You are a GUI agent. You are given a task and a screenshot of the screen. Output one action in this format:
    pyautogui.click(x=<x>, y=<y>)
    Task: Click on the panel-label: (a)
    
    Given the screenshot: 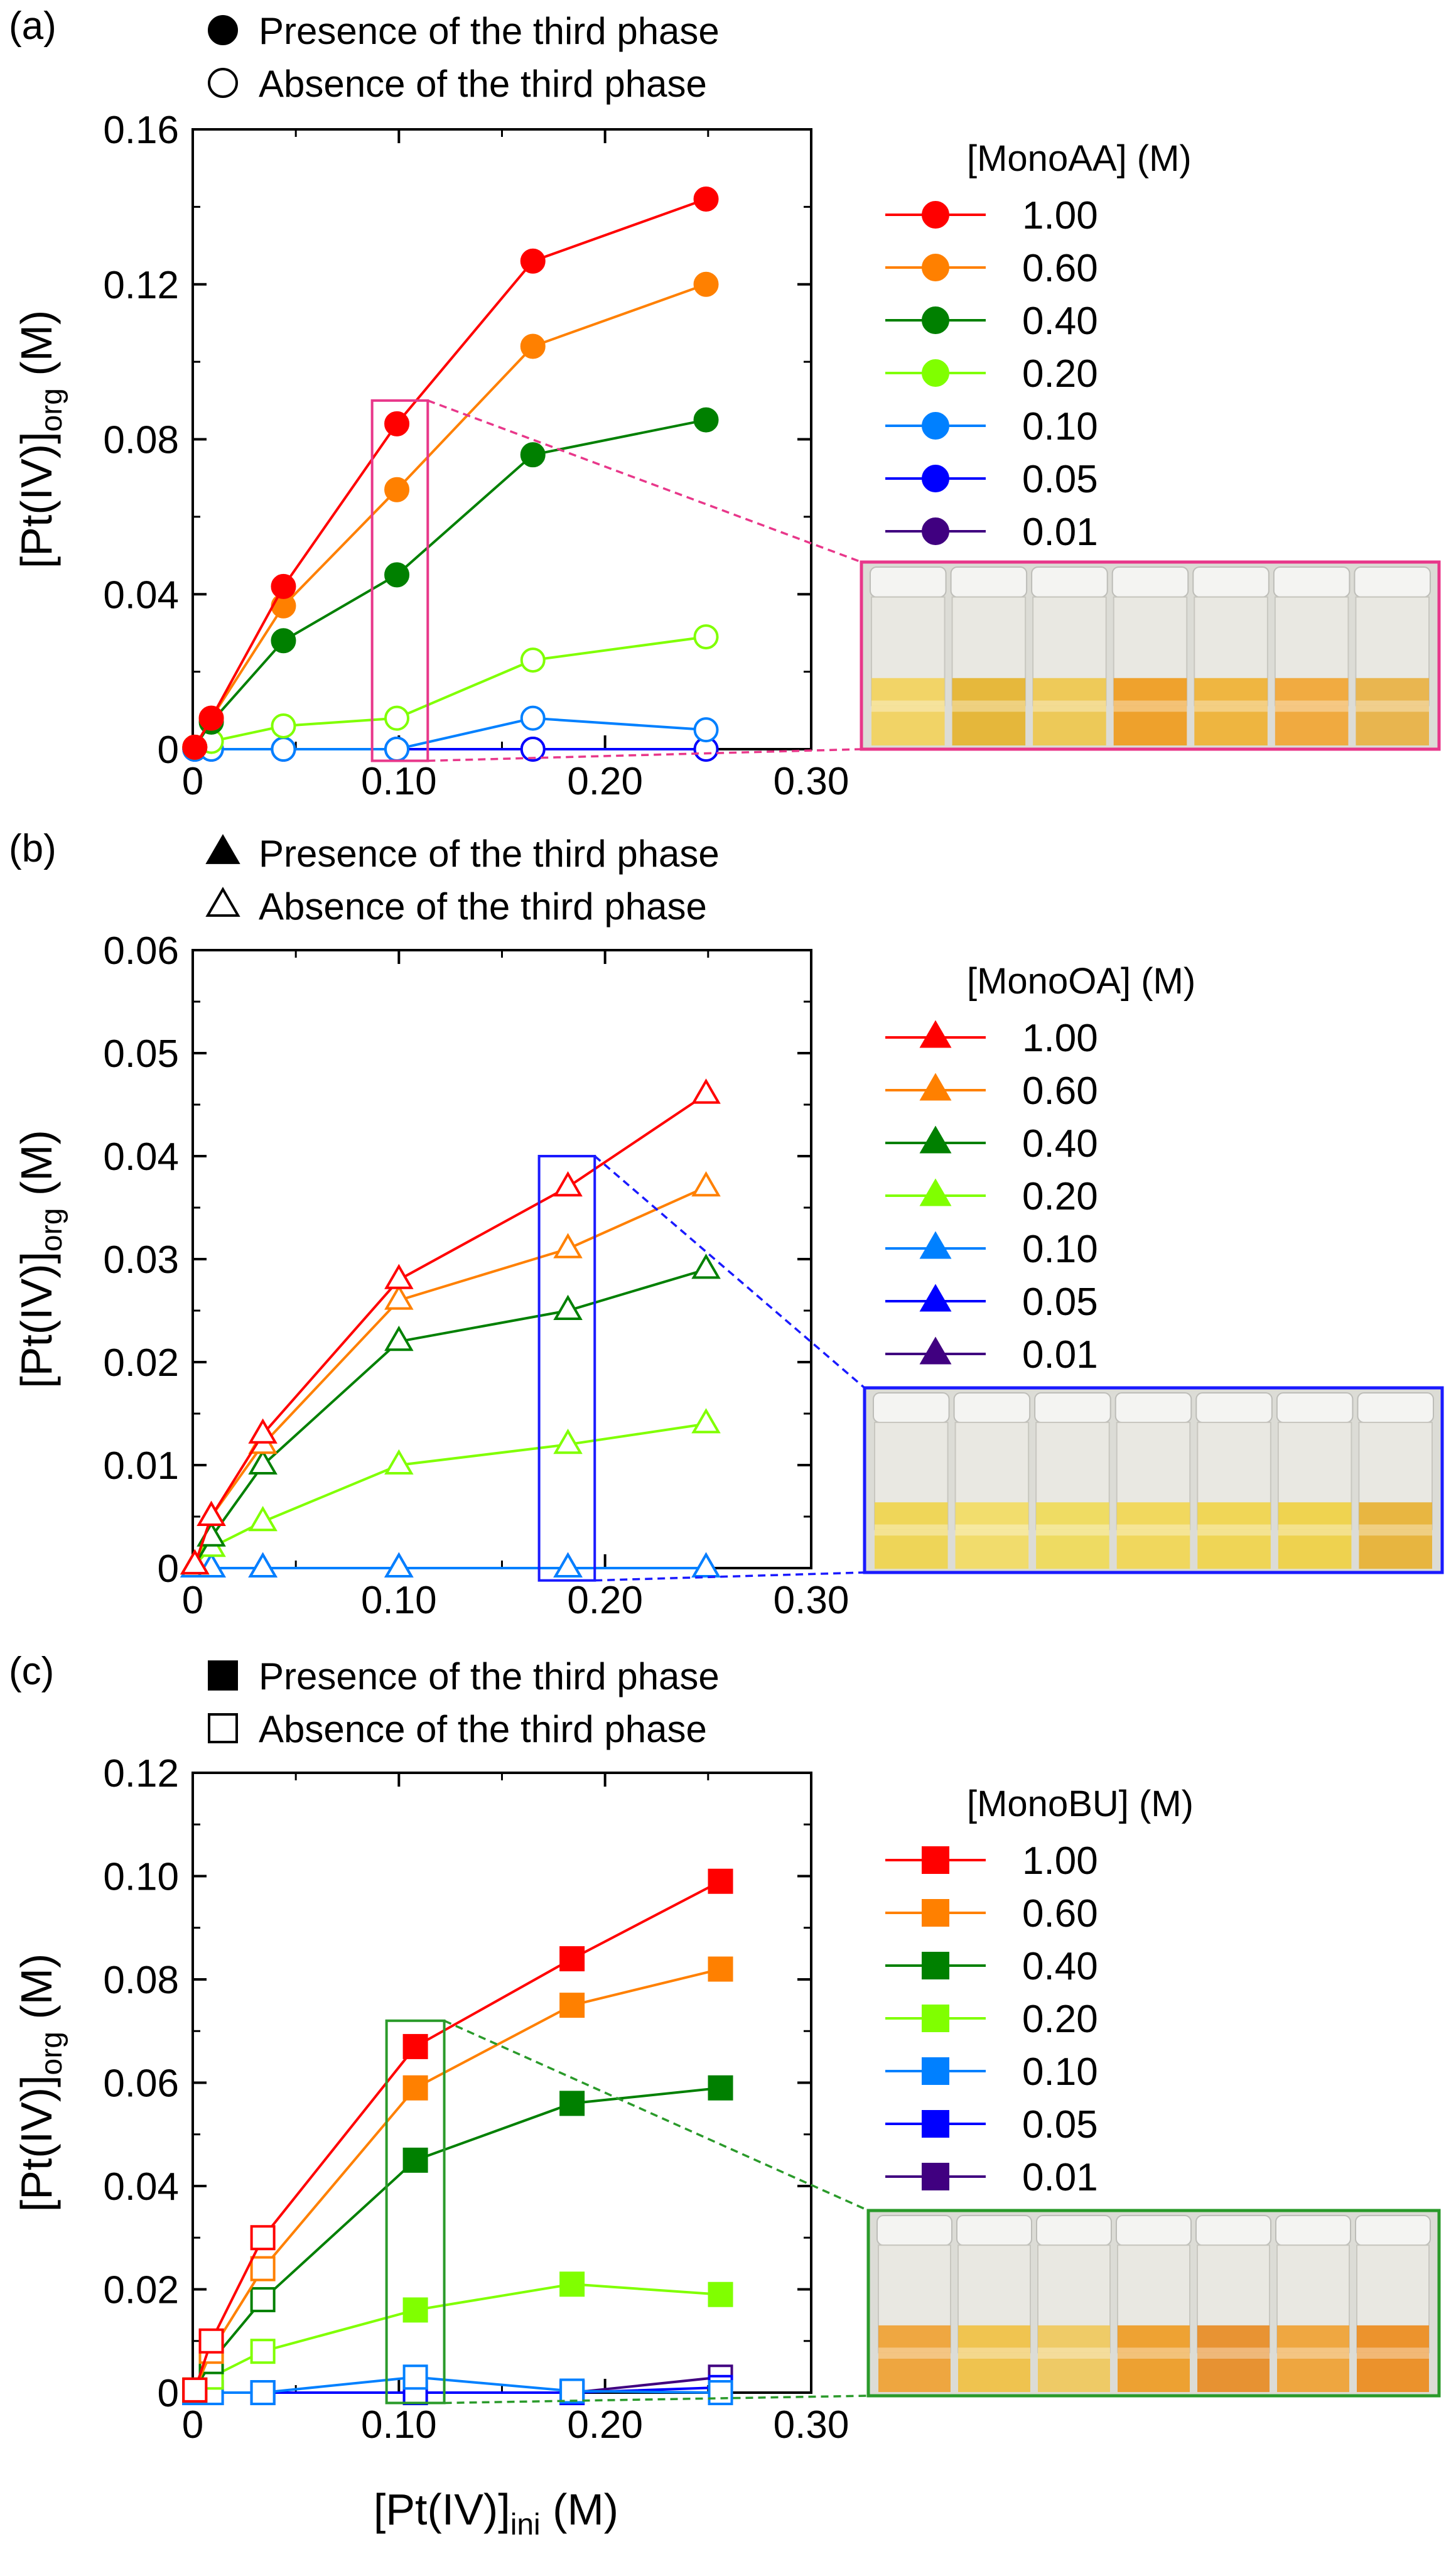 What is the action you would take?
    pyautogui.click(x=33, y=26)
    